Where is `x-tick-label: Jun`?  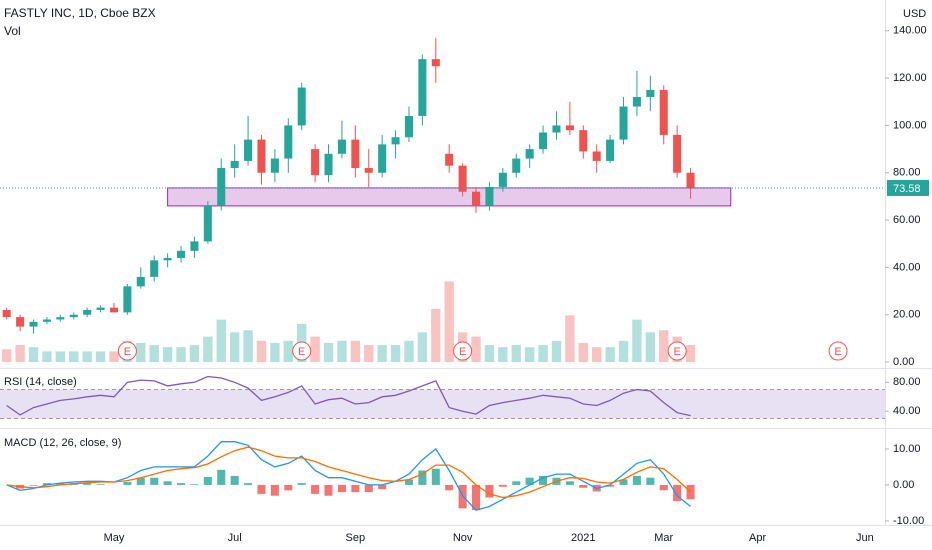 x-tick-label: Jun is located at coordinates (865, 538).